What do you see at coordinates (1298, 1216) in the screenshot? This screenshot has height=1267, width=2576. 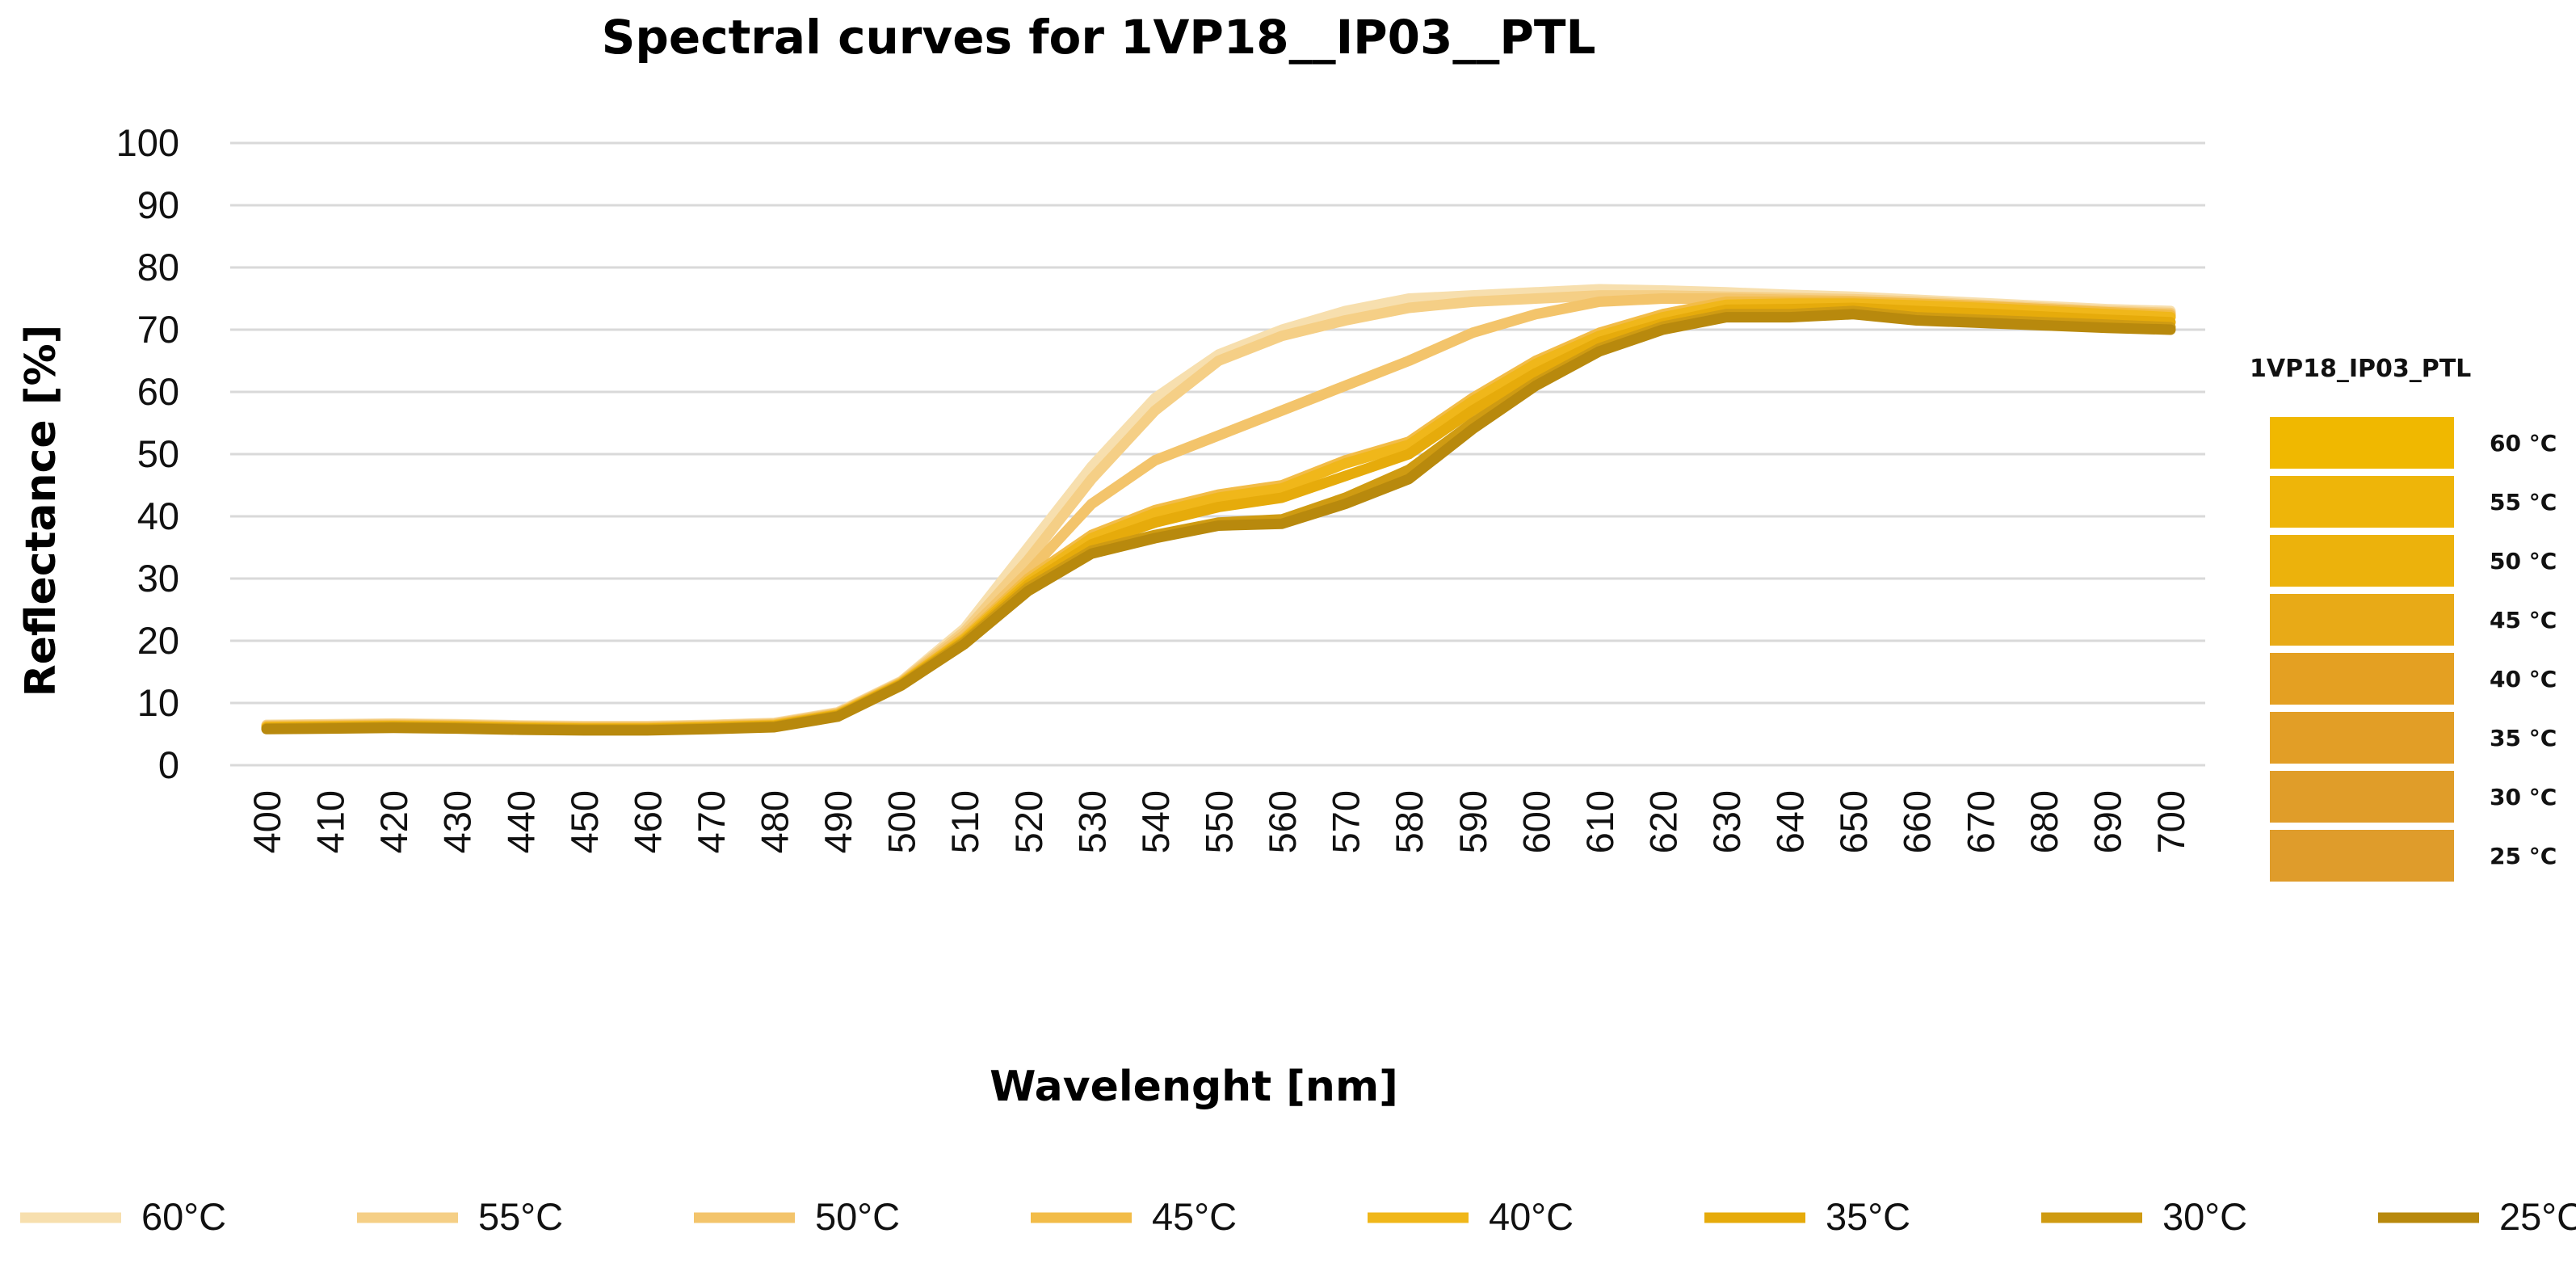 I see `bottom-legend: 60°C 55°C 50°C 45°C 40°C 35°C 30°C 25°C` at bounding box center [1298, 1216].